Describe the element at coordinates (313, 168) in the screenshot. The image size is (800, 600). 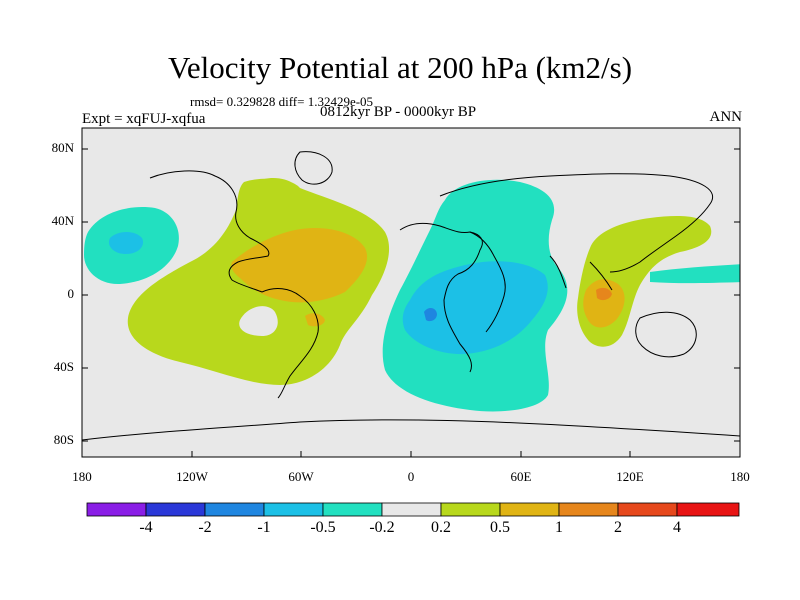
I see `coast-greenland` at that location.